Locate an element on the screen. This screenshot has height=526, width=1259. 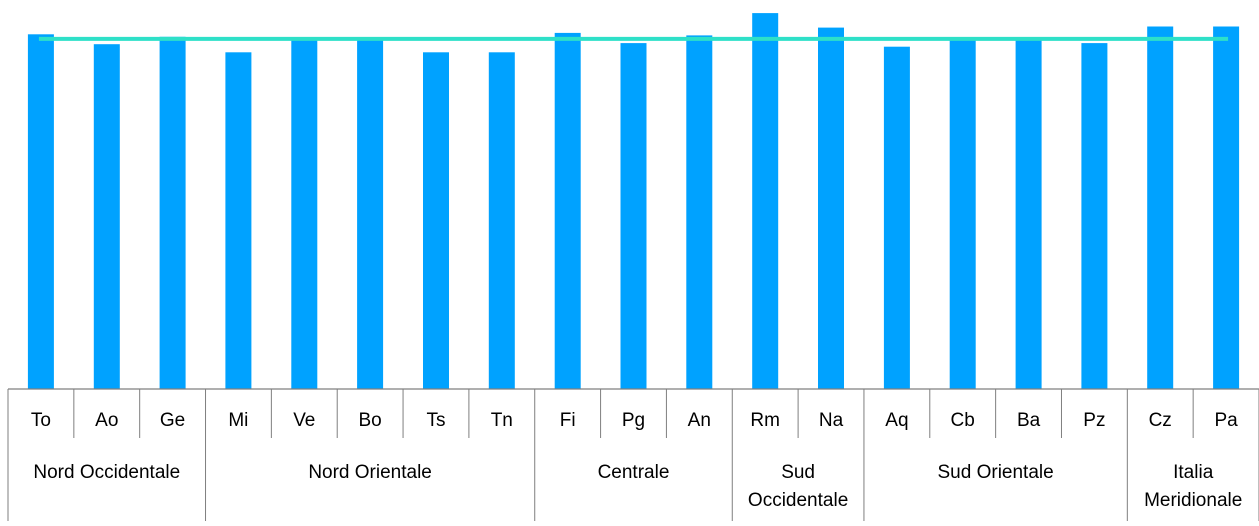
bar-Na is located at coordinates (831, 208).